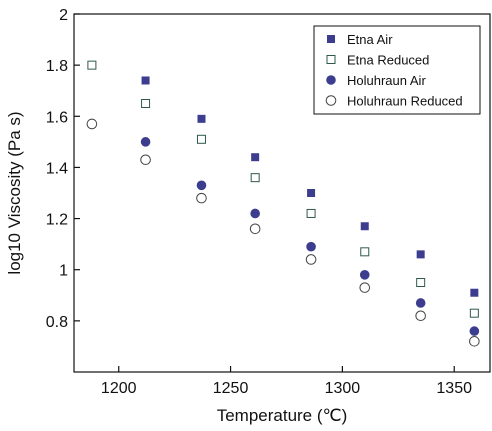 This screenshot has width=492, height=431. Describe the element at coordinates (57, 322) in the screenshot. I see `y-tick-label: 0.8` at that location.